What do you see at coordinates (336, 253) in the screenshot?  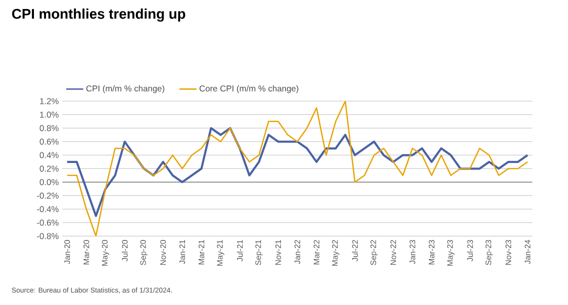 I see `x-tick-label: May-22` at bounding box center [336, 253].